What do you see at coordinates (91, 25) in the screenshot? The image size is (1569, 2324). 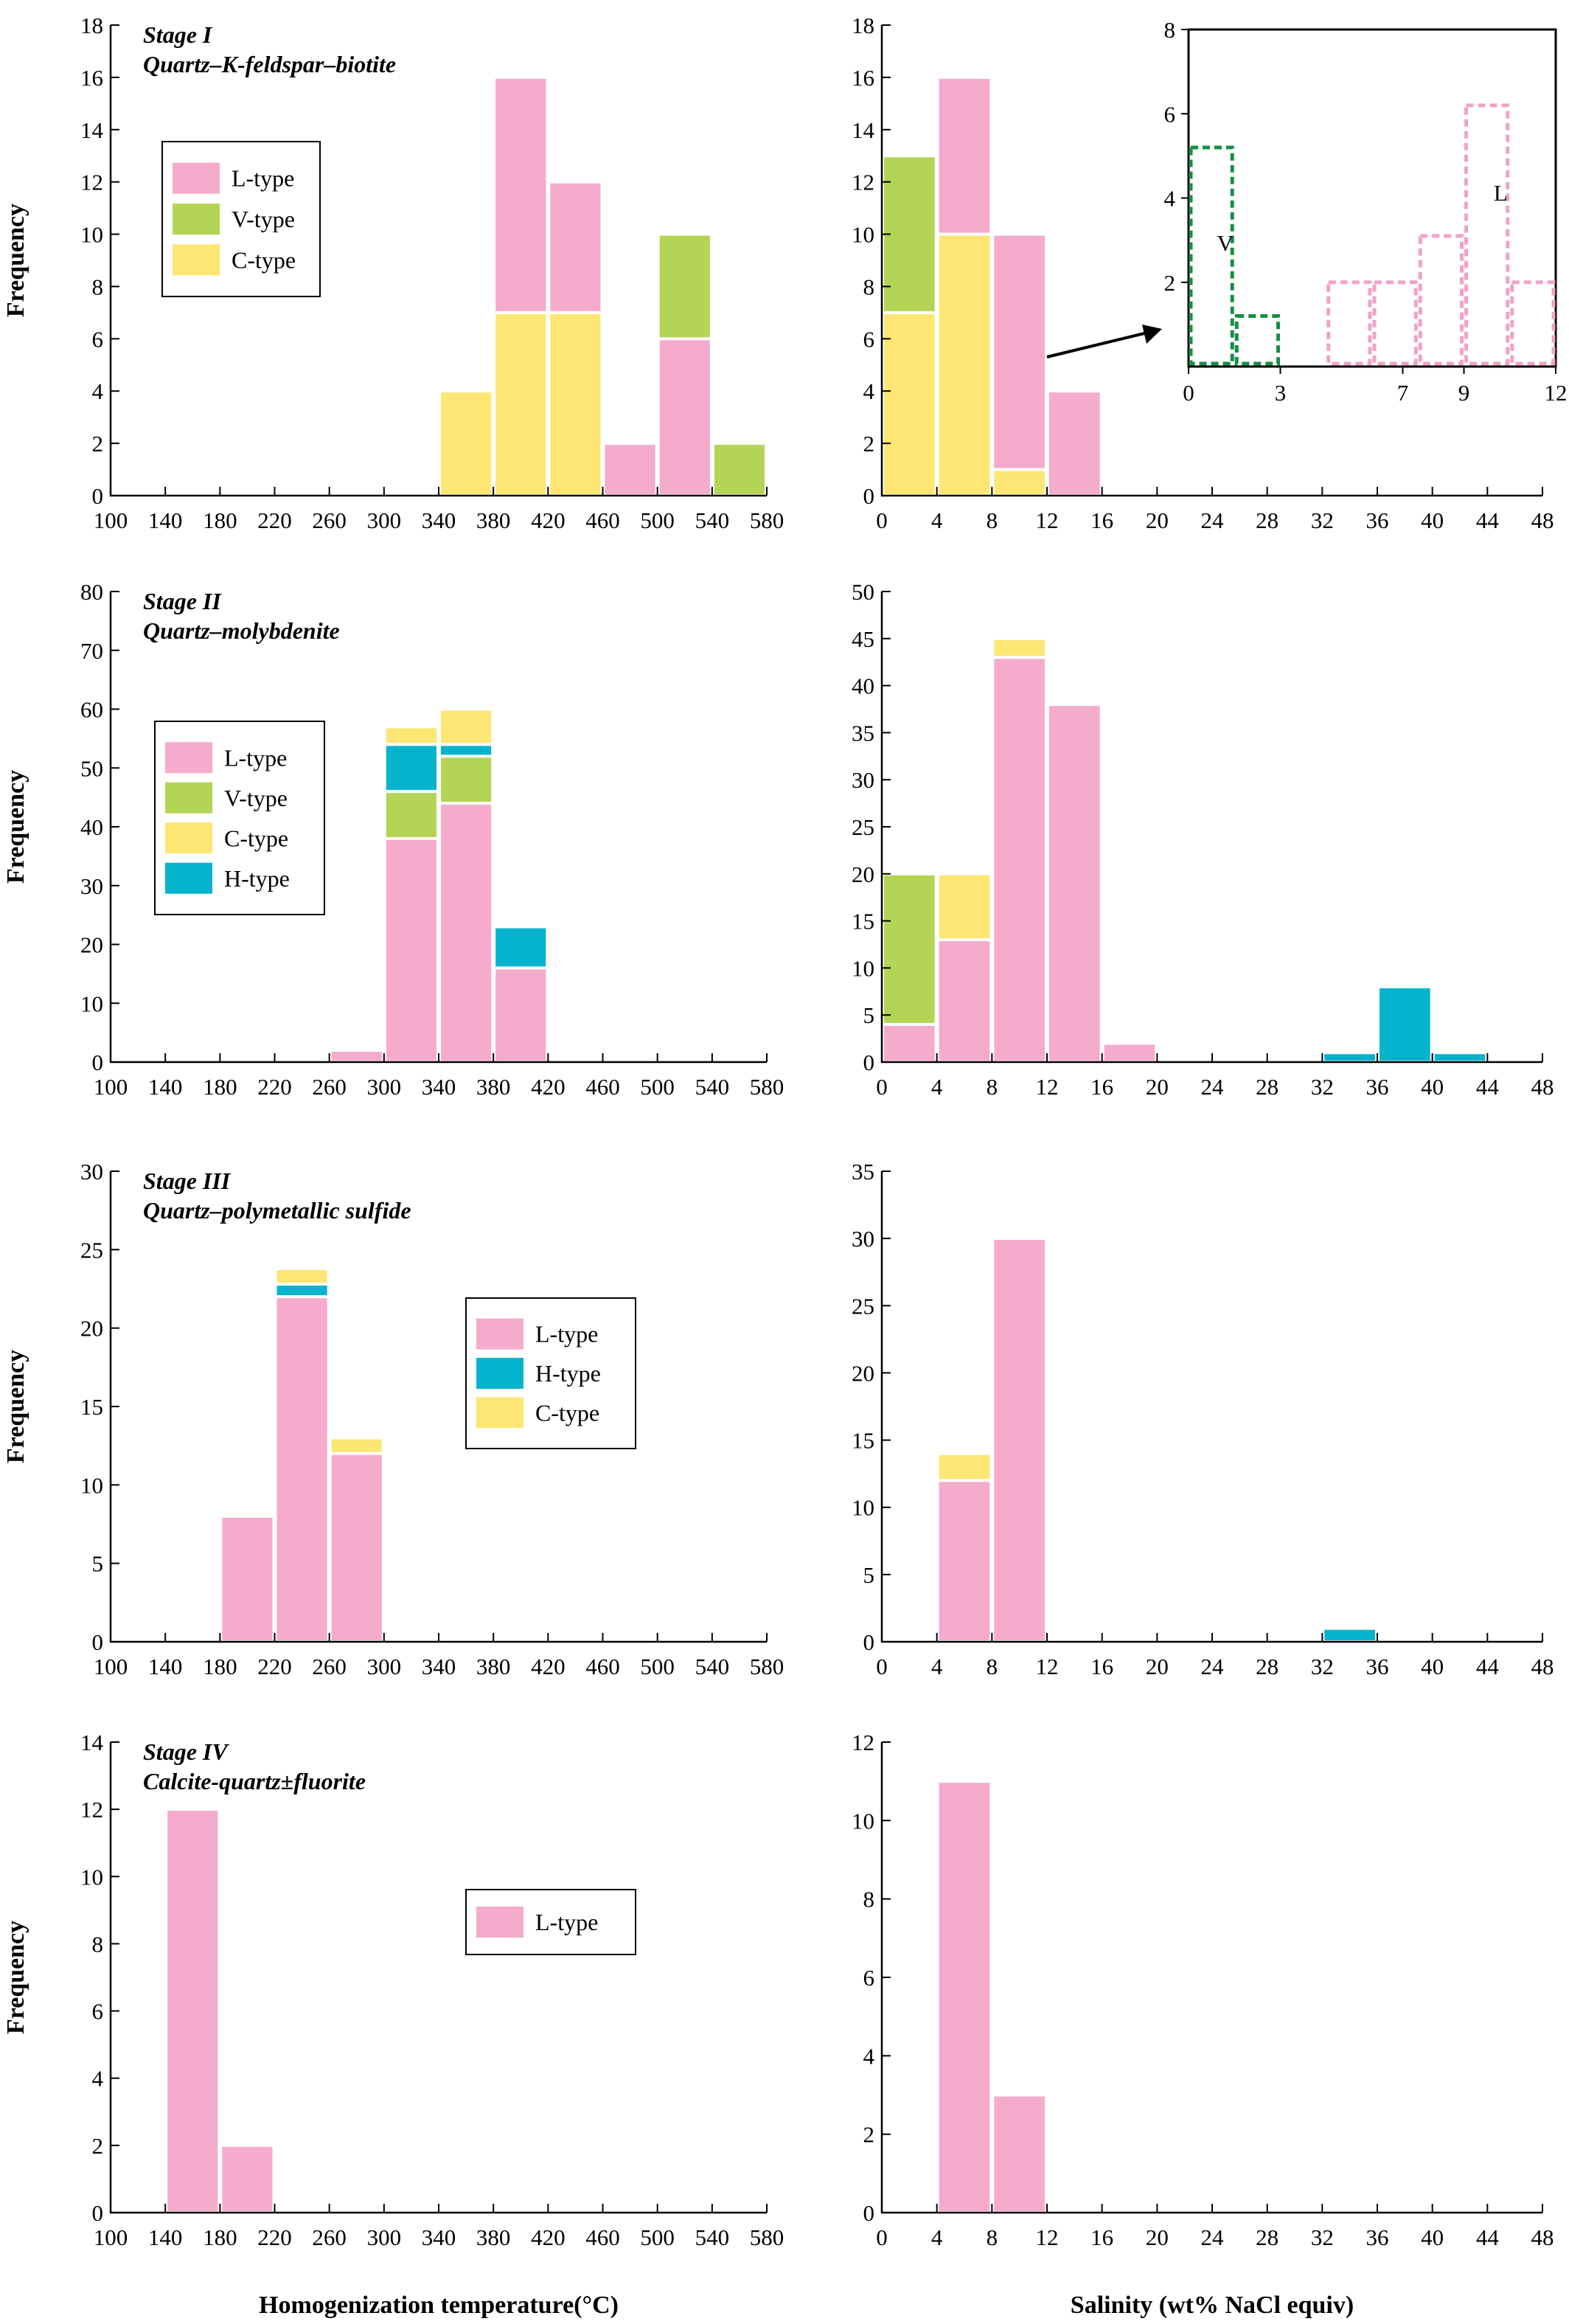 I see `y-tick-label: 18` at bounding box center [91, 25].